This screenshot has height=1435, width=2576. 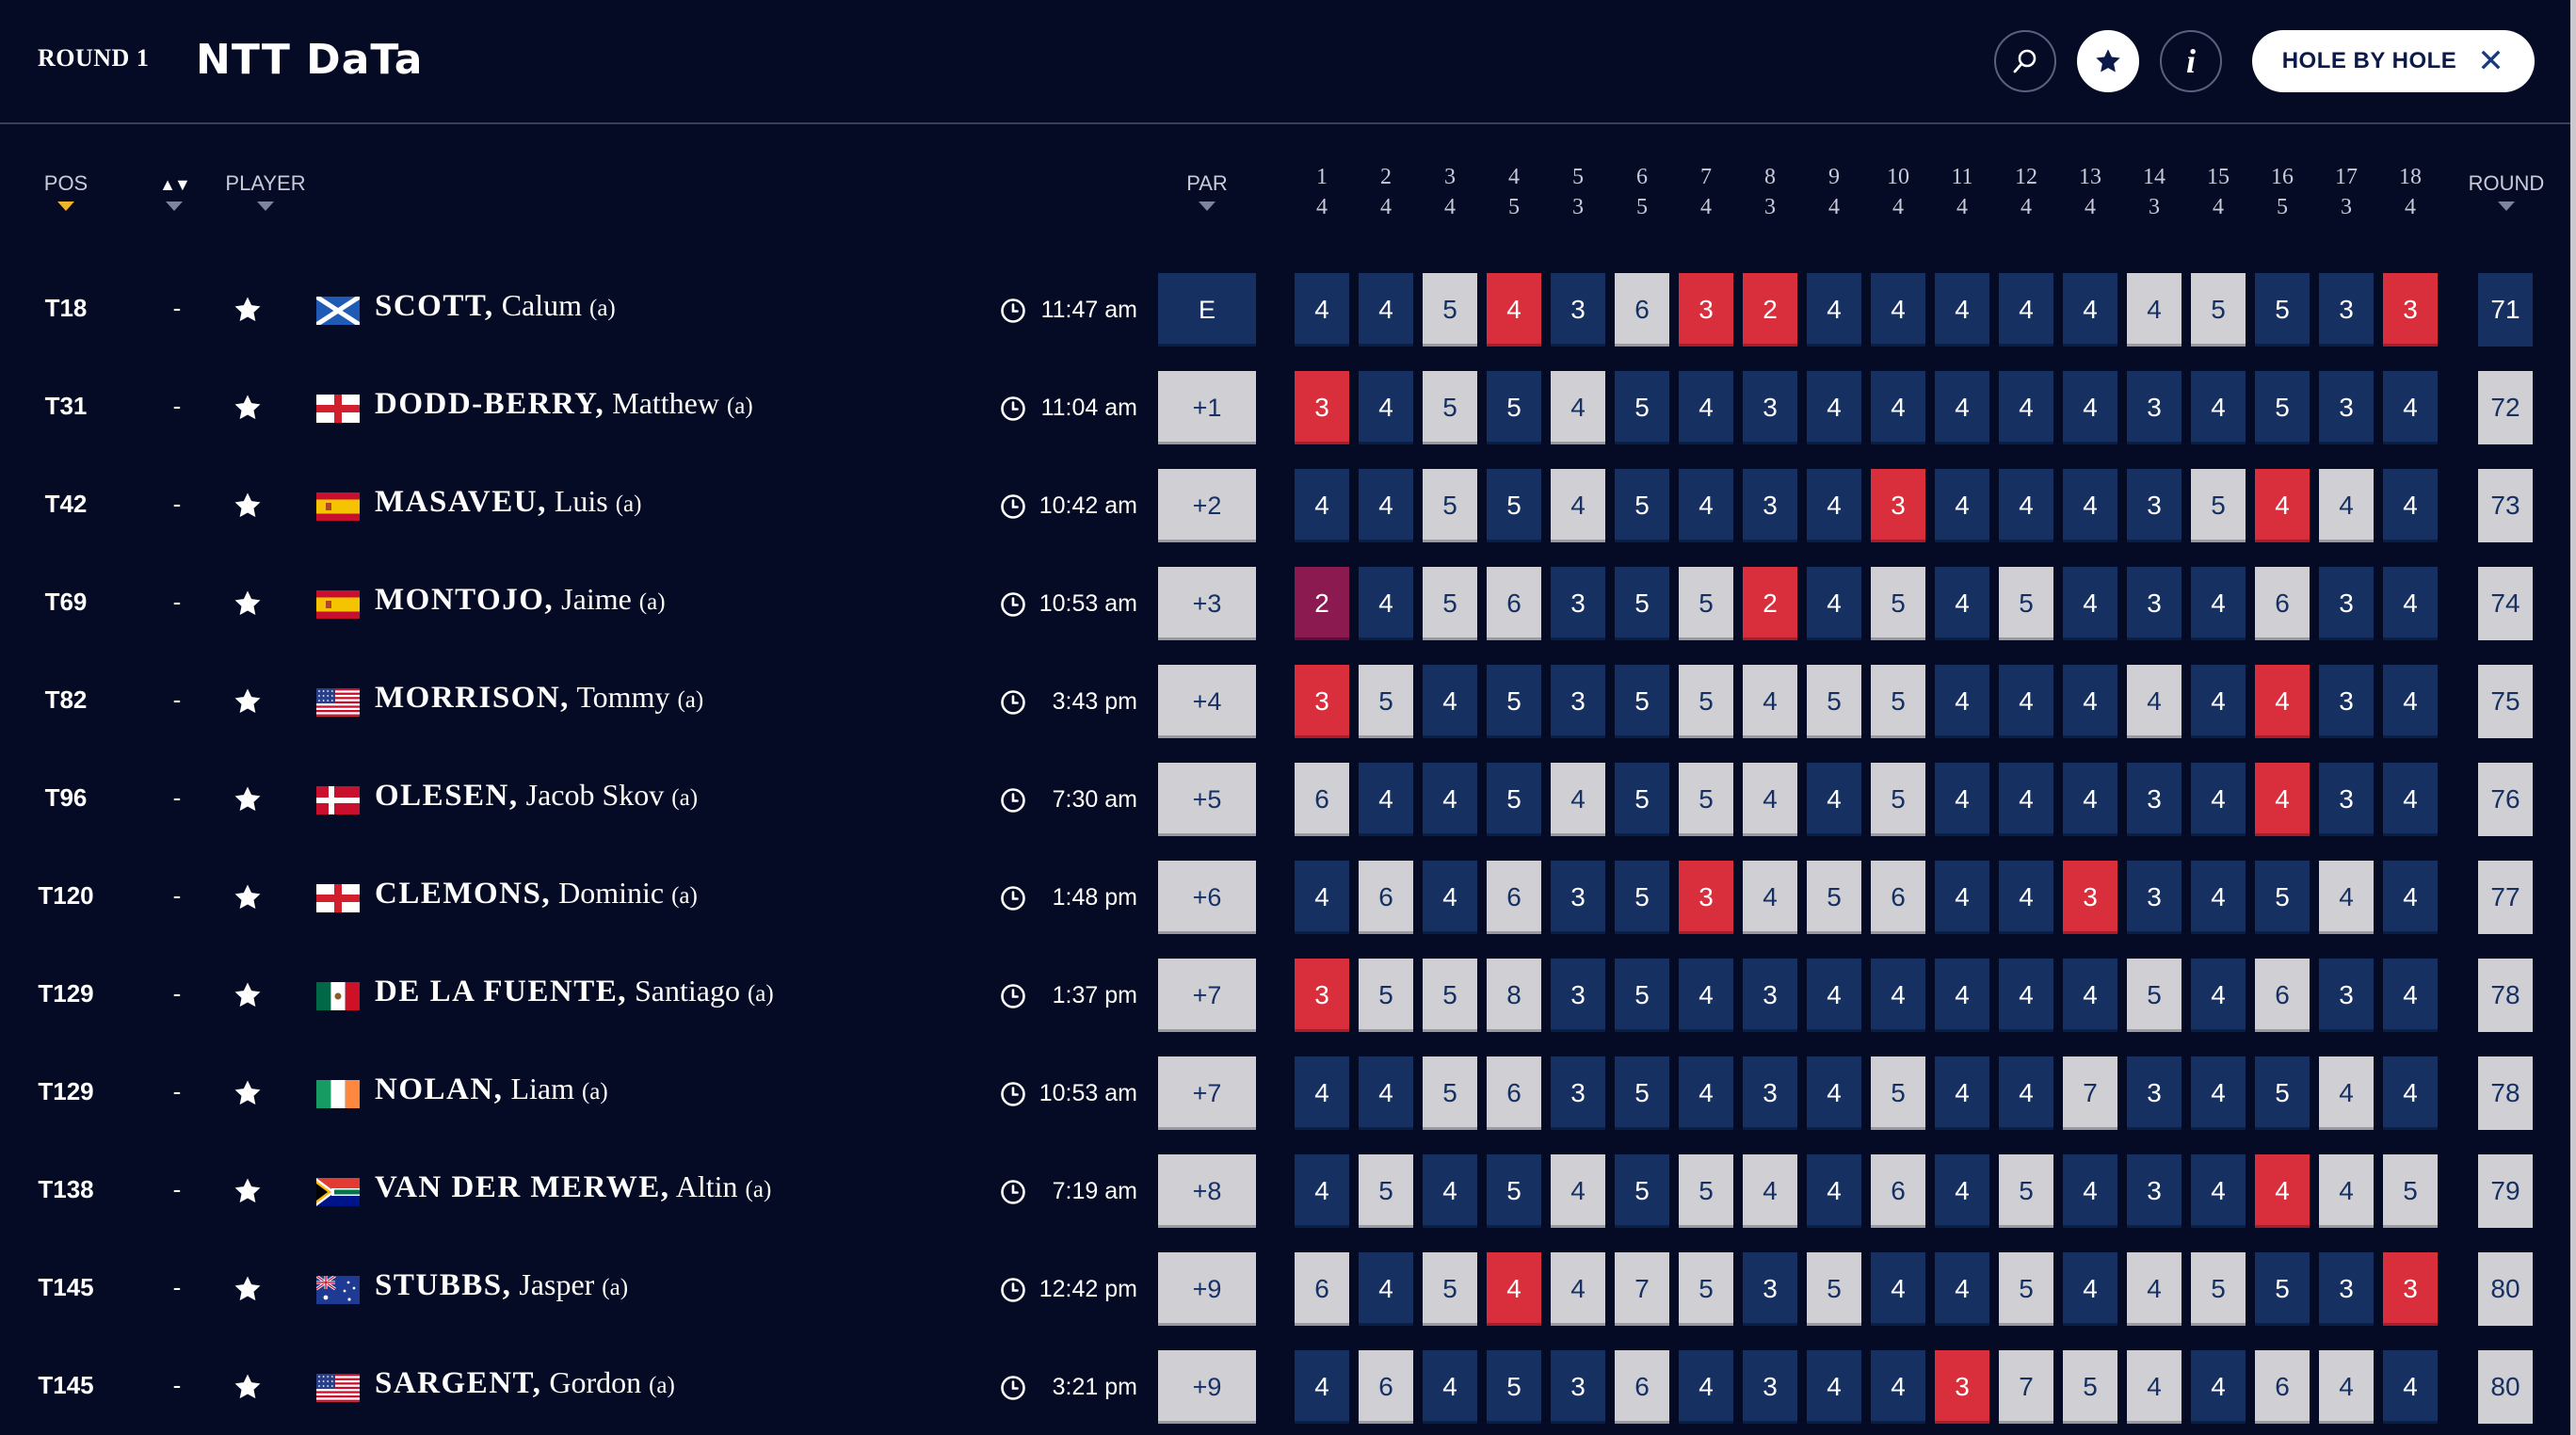 I want to click on pos-column-header: POS, so click(x=66, y=191).